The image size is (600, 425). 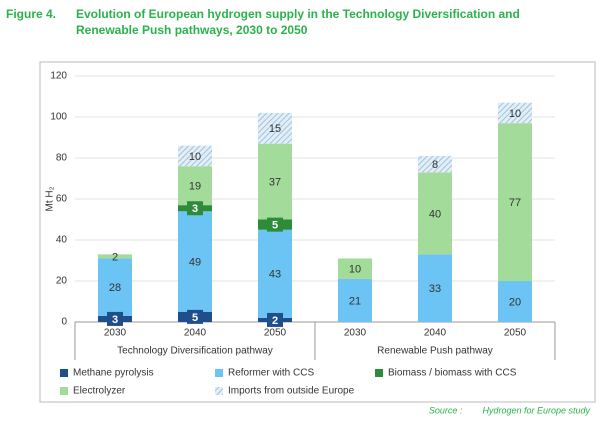 What do you see at coordinates (58, 117) in the screenshot?
I see `y-tick-label: 100` at bounding box center [58, 117].